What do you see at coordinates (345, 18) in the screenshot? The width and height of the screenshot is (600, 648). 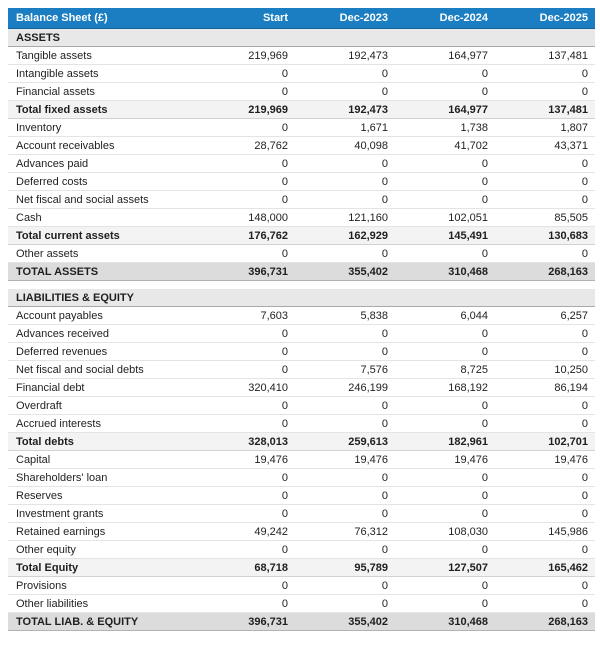 I see `column-header-dec-2023: Dec-2023` at bounding box center [345, 18].